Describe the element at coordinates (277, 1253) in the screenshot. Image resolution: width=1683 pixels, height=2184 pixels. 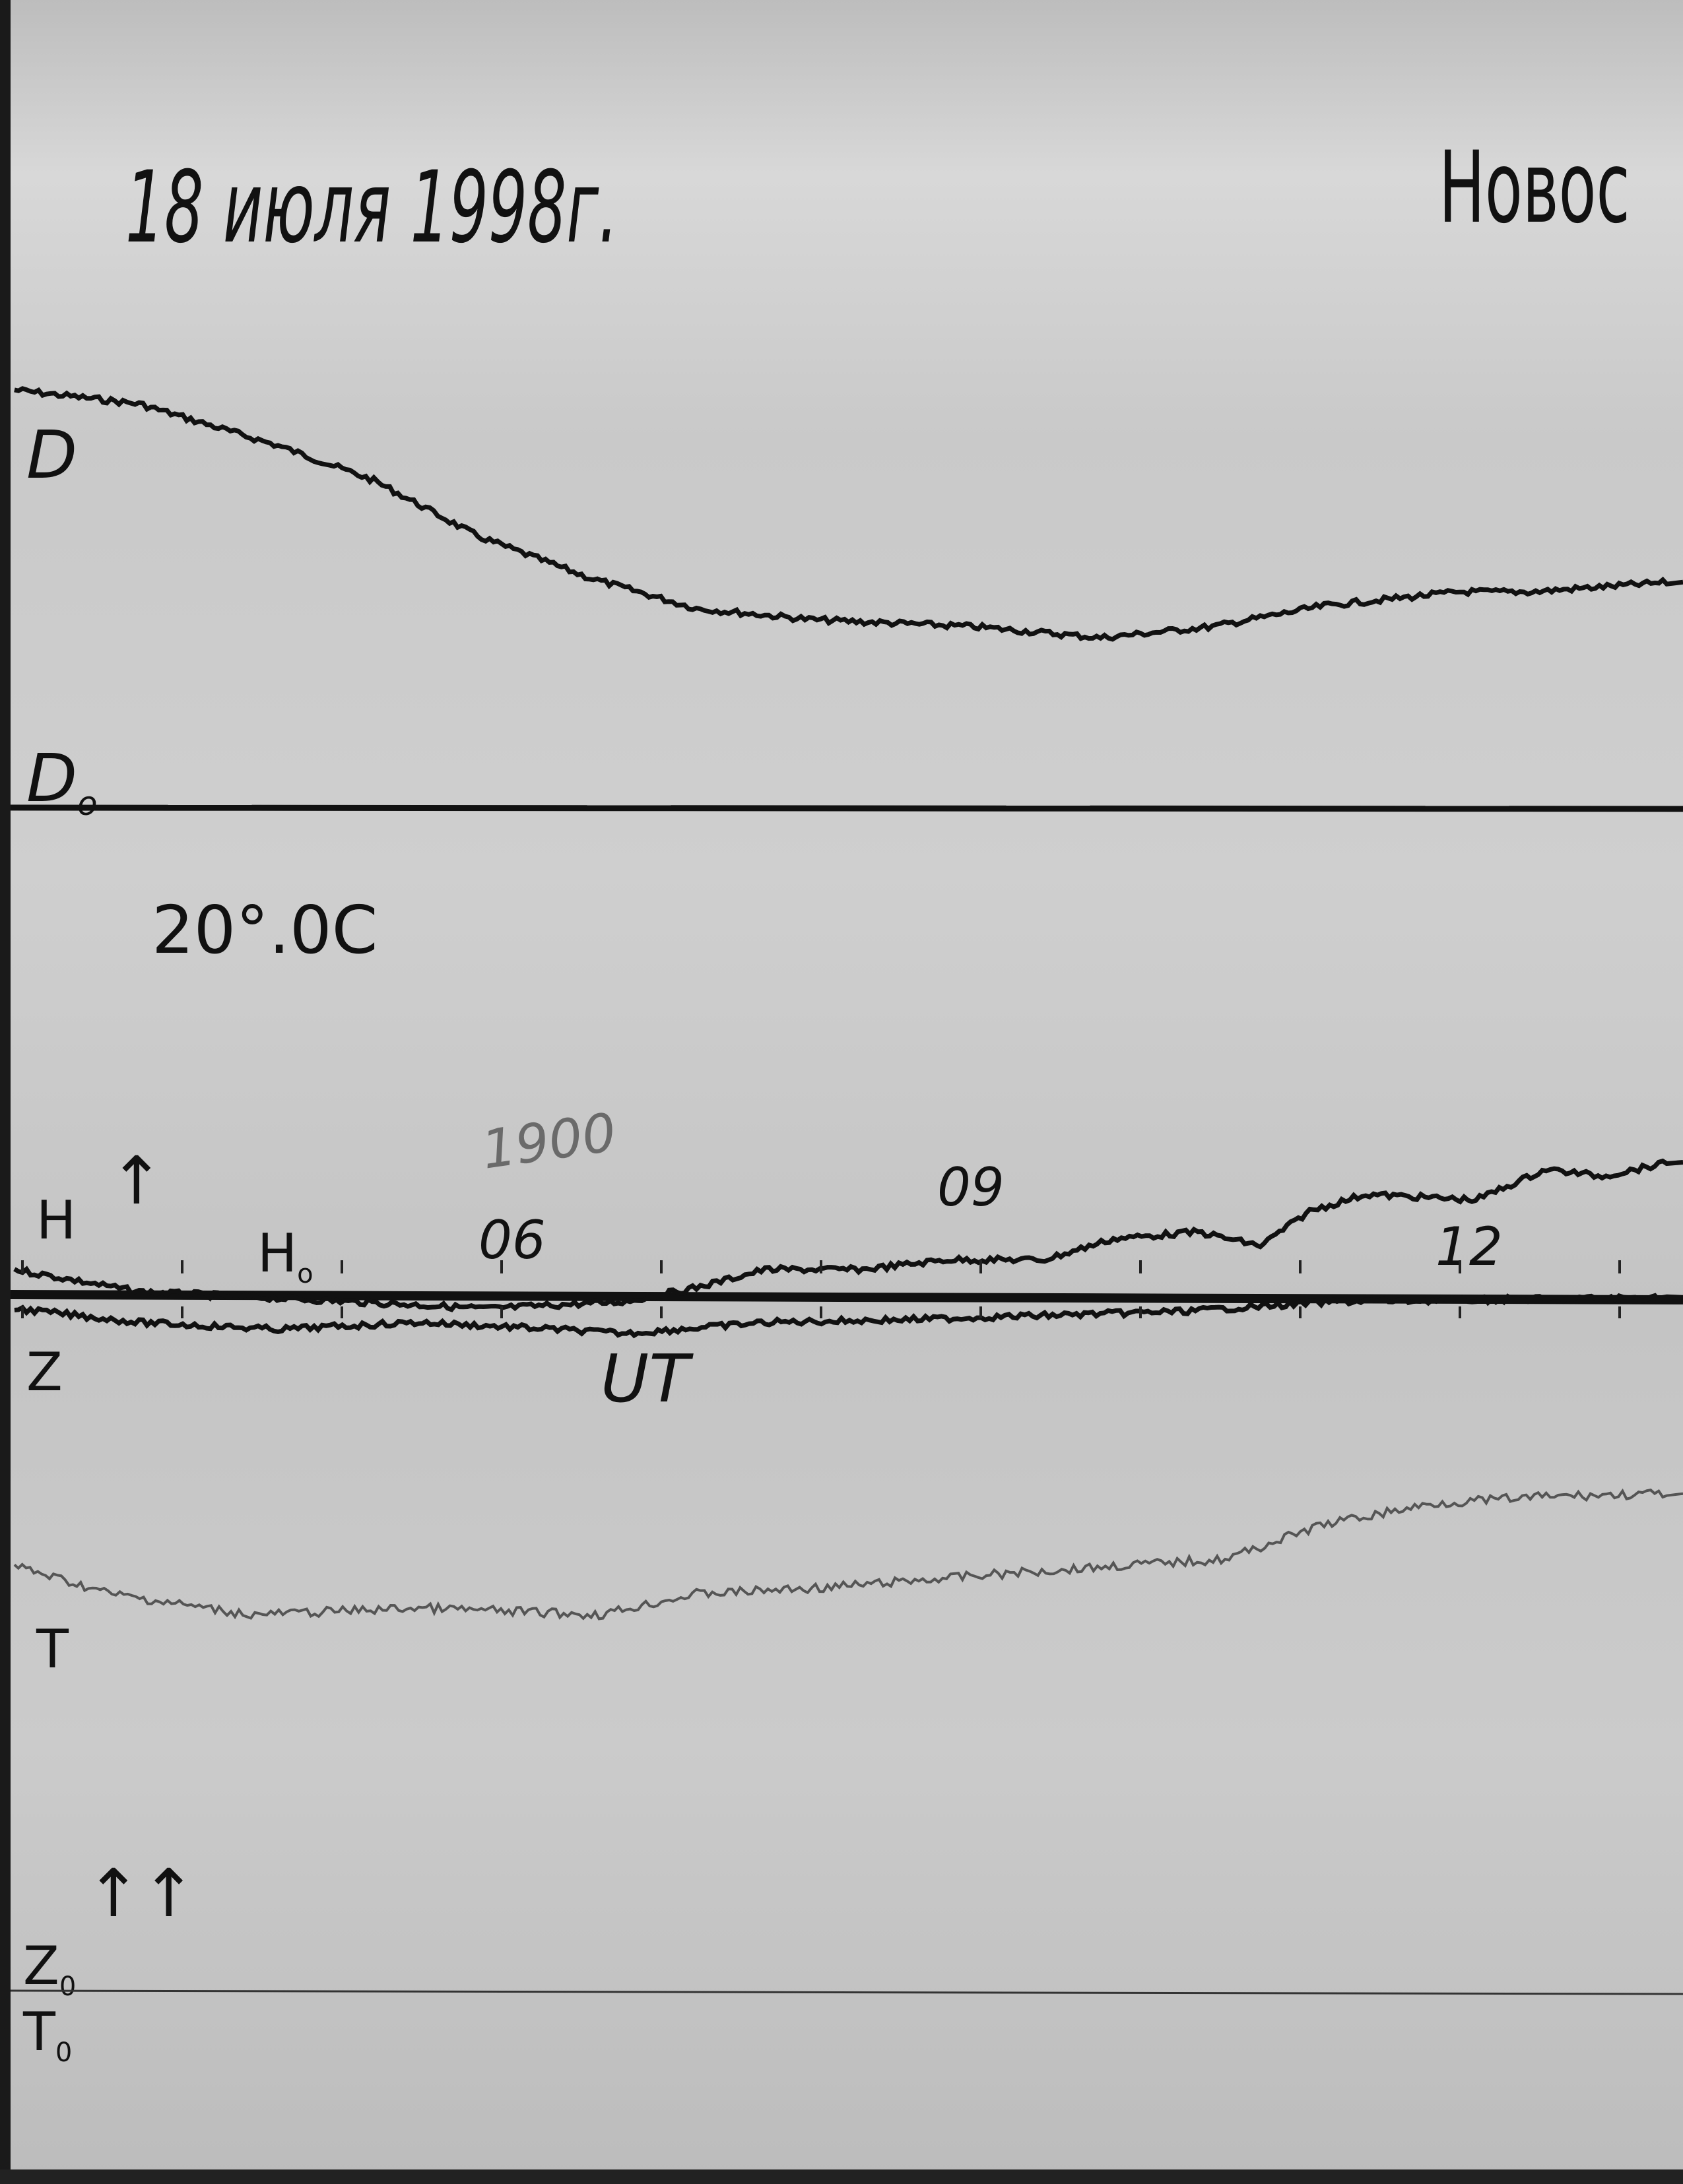
I see `label-H0-main: H` at that location.